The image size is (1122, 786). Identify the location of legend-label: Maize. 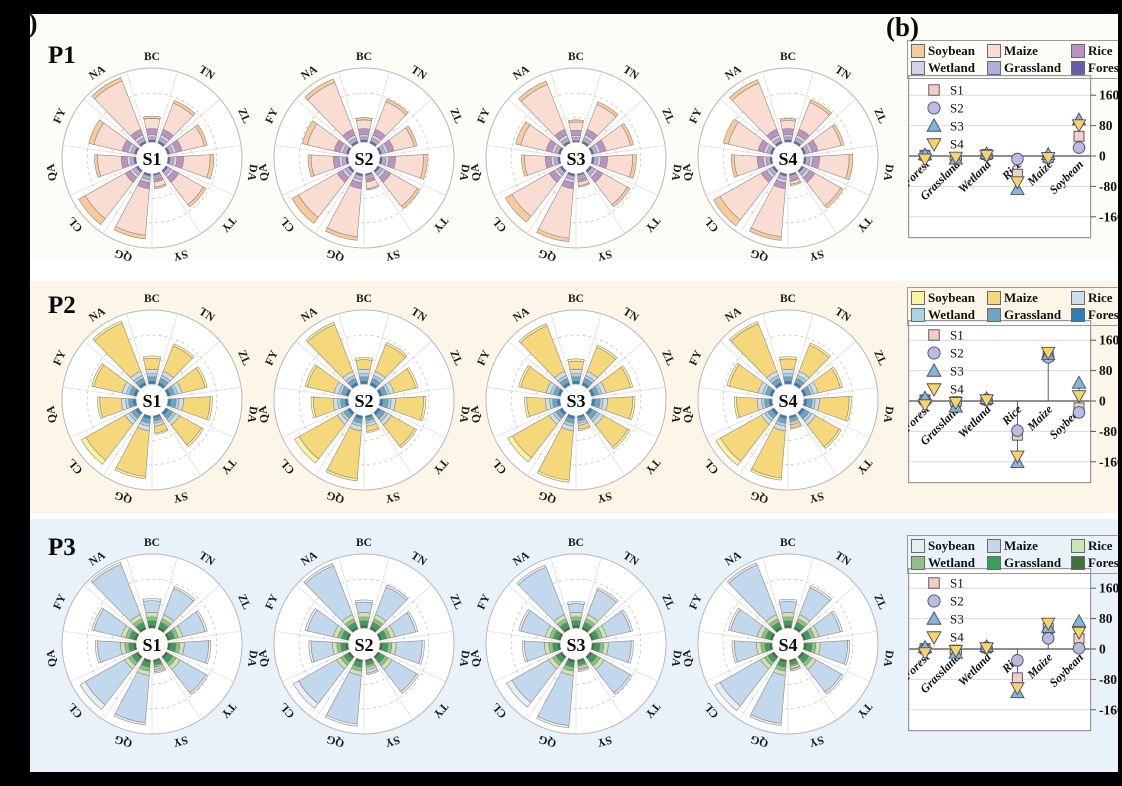
(1021, 545).